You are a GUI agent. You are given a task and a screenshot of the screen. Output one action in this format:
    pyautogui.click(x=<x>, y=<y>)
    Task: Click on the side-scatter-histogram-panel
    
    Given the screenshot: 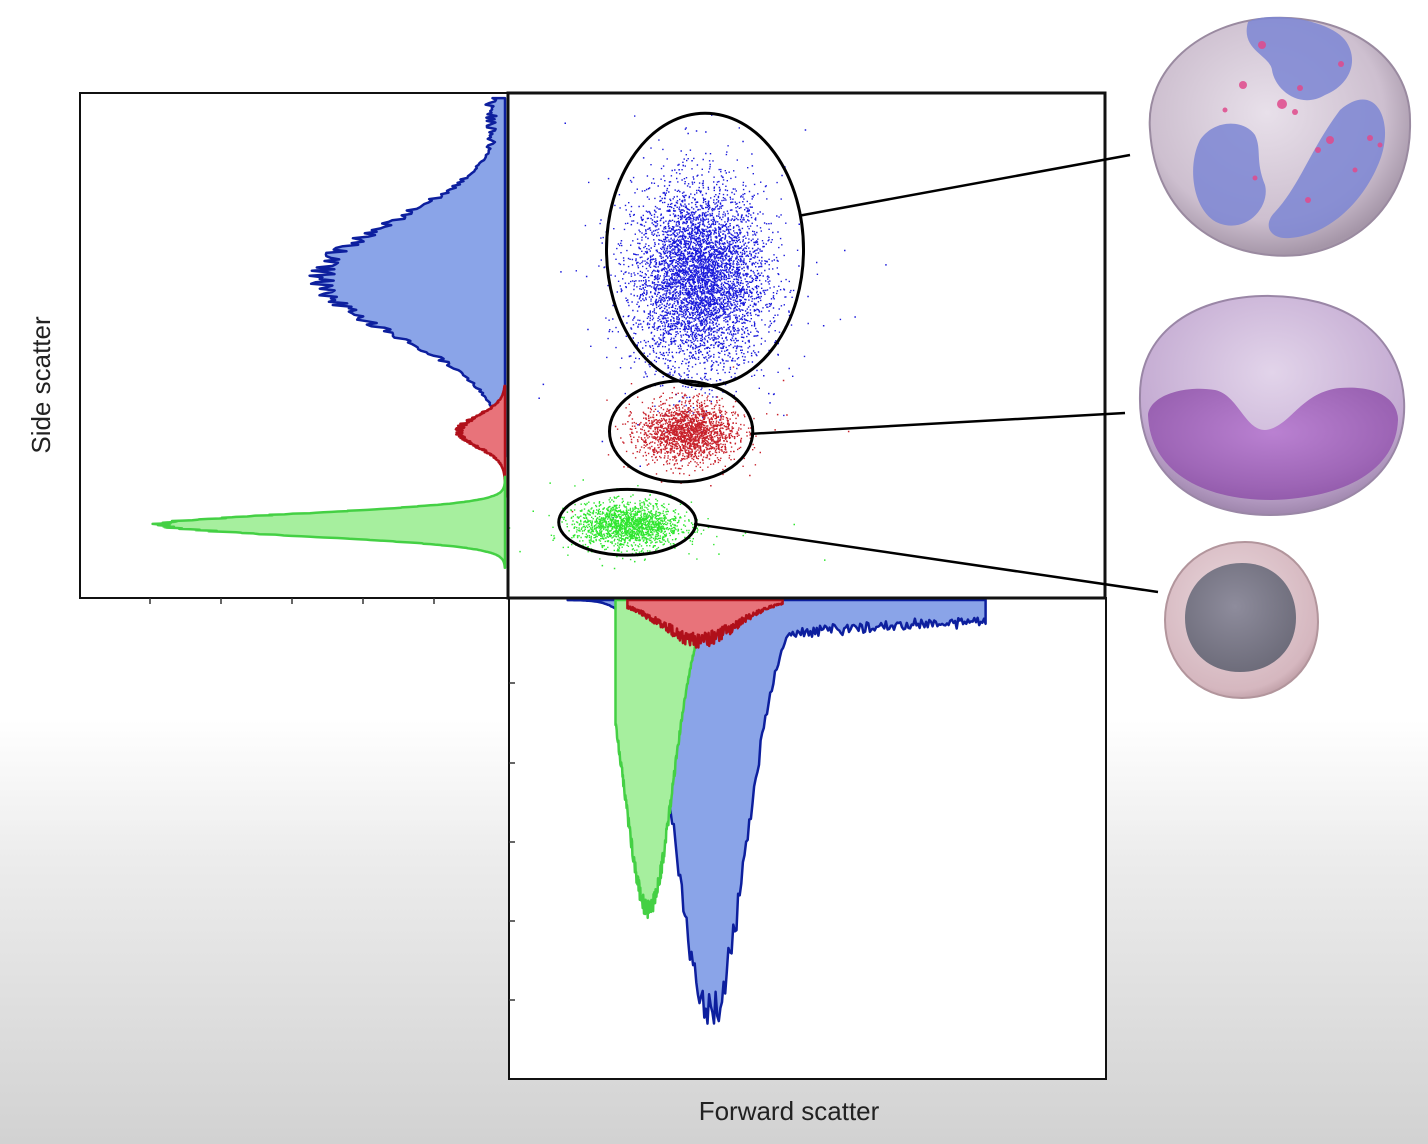 What is the action you would take?
    pyautogui.click(x=294, y=348)
    